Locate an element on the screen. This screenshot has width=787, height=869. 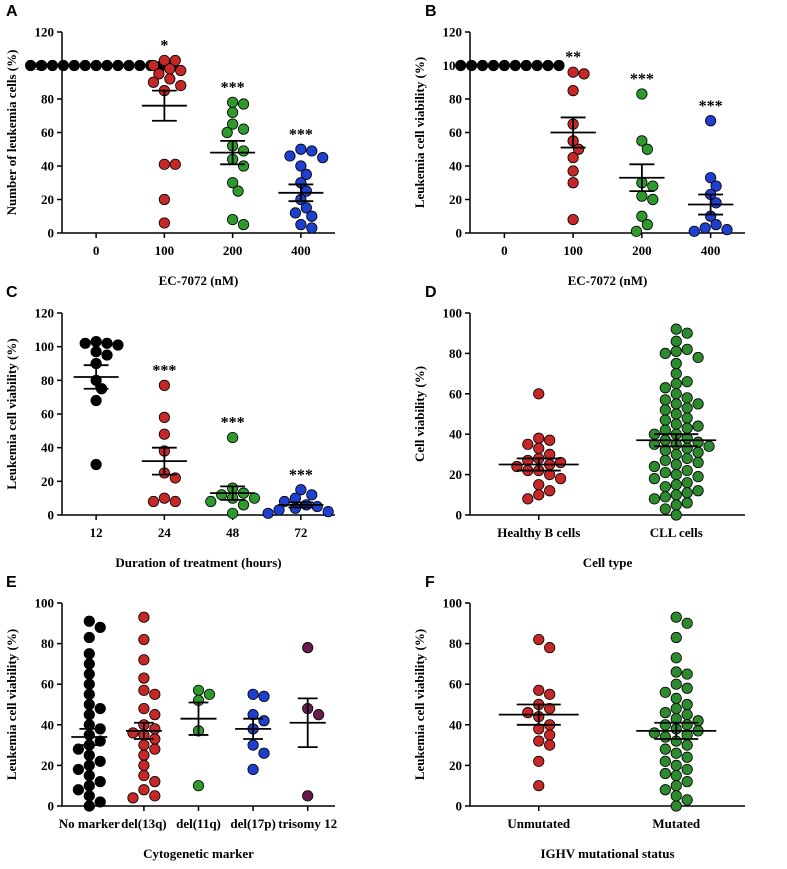
x-axis-label: Cytogenetic marker is located at coordinates (198, 853).